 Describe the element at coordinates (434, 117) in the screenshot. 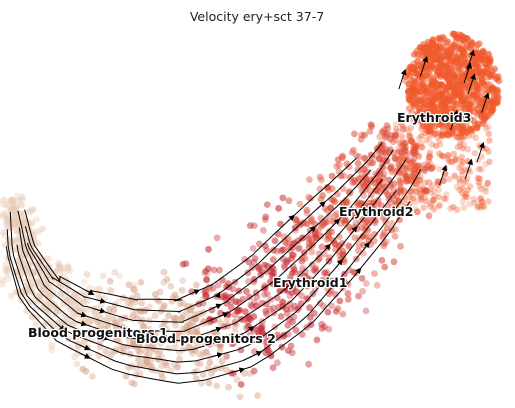

I see `cluster-label-erythroid3: Erythroid3` at that location.